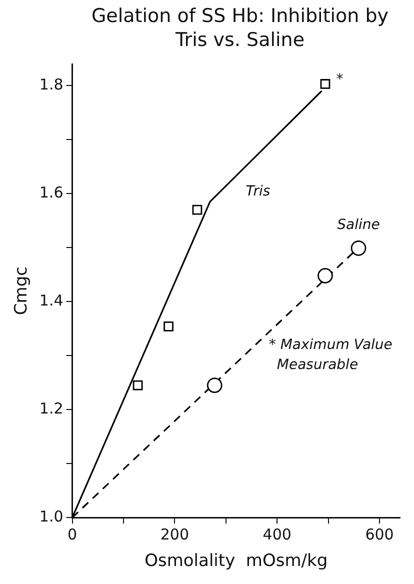 The image size is (414, 584). I want to click on chart-title: Gelation of SS Hb: Inhibition by Tris vs. Saline, so click(240, 28).